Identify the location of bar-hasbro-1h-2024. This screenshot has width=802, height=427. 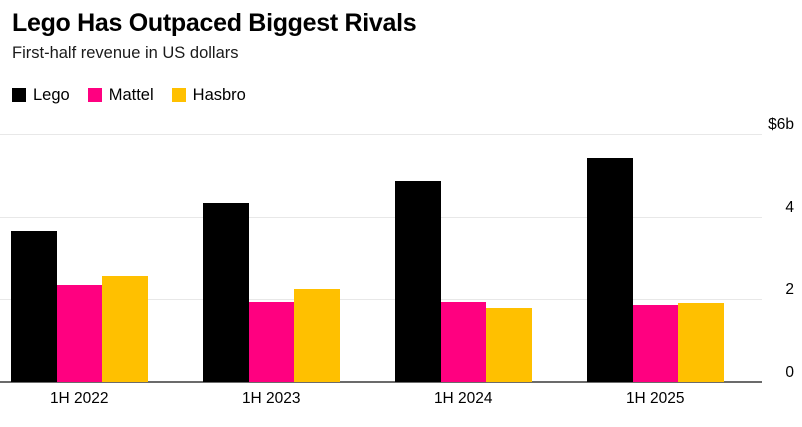
(509, 345).